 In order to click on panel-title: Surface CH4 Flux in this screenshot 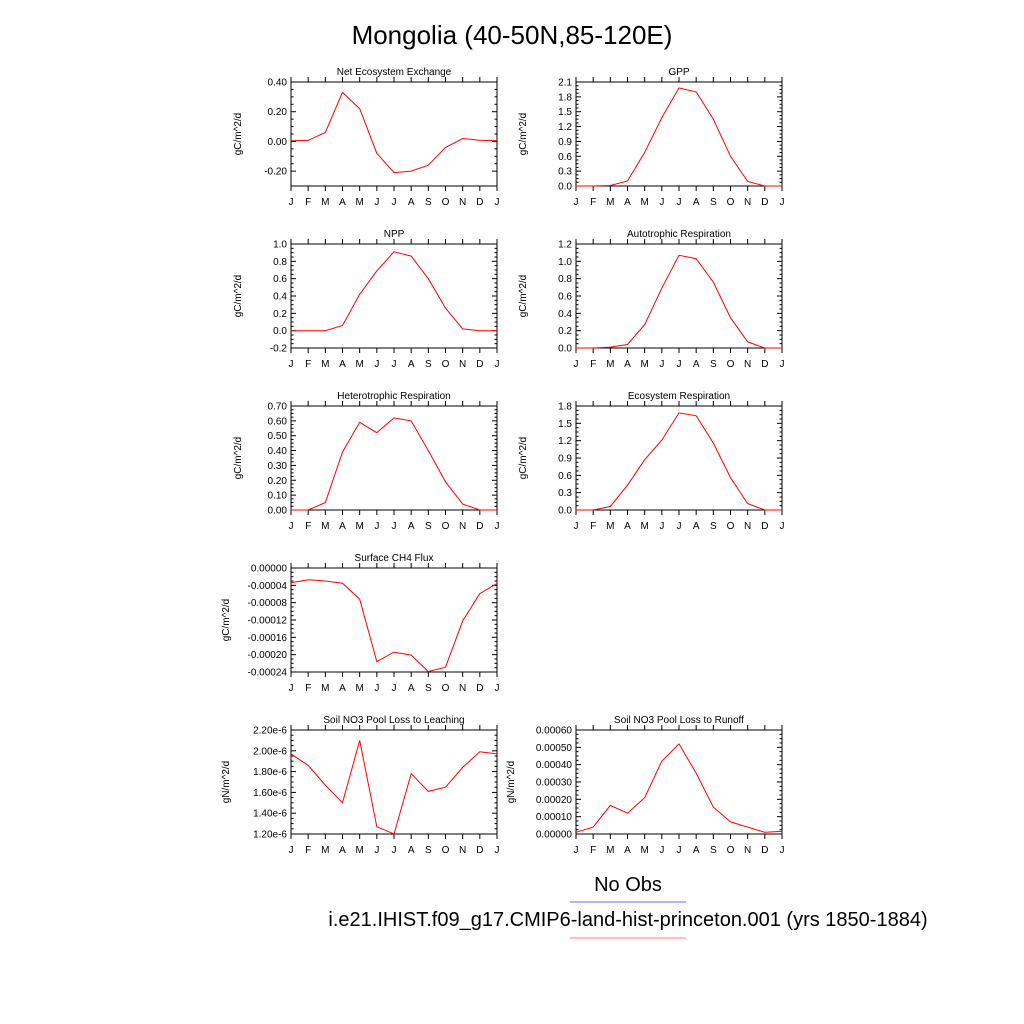, I will do `click(394, 558)`.